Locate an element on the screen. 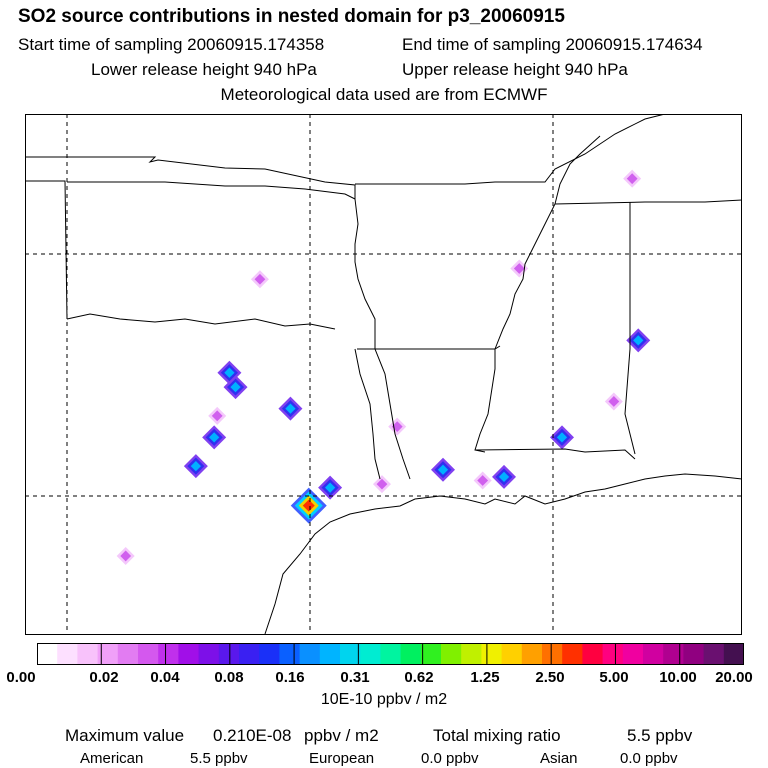 The height and width of the screenshot is (768, 768). end-time-label: End time of sampling 20060915.174634 is located at coordinates (552, 44).